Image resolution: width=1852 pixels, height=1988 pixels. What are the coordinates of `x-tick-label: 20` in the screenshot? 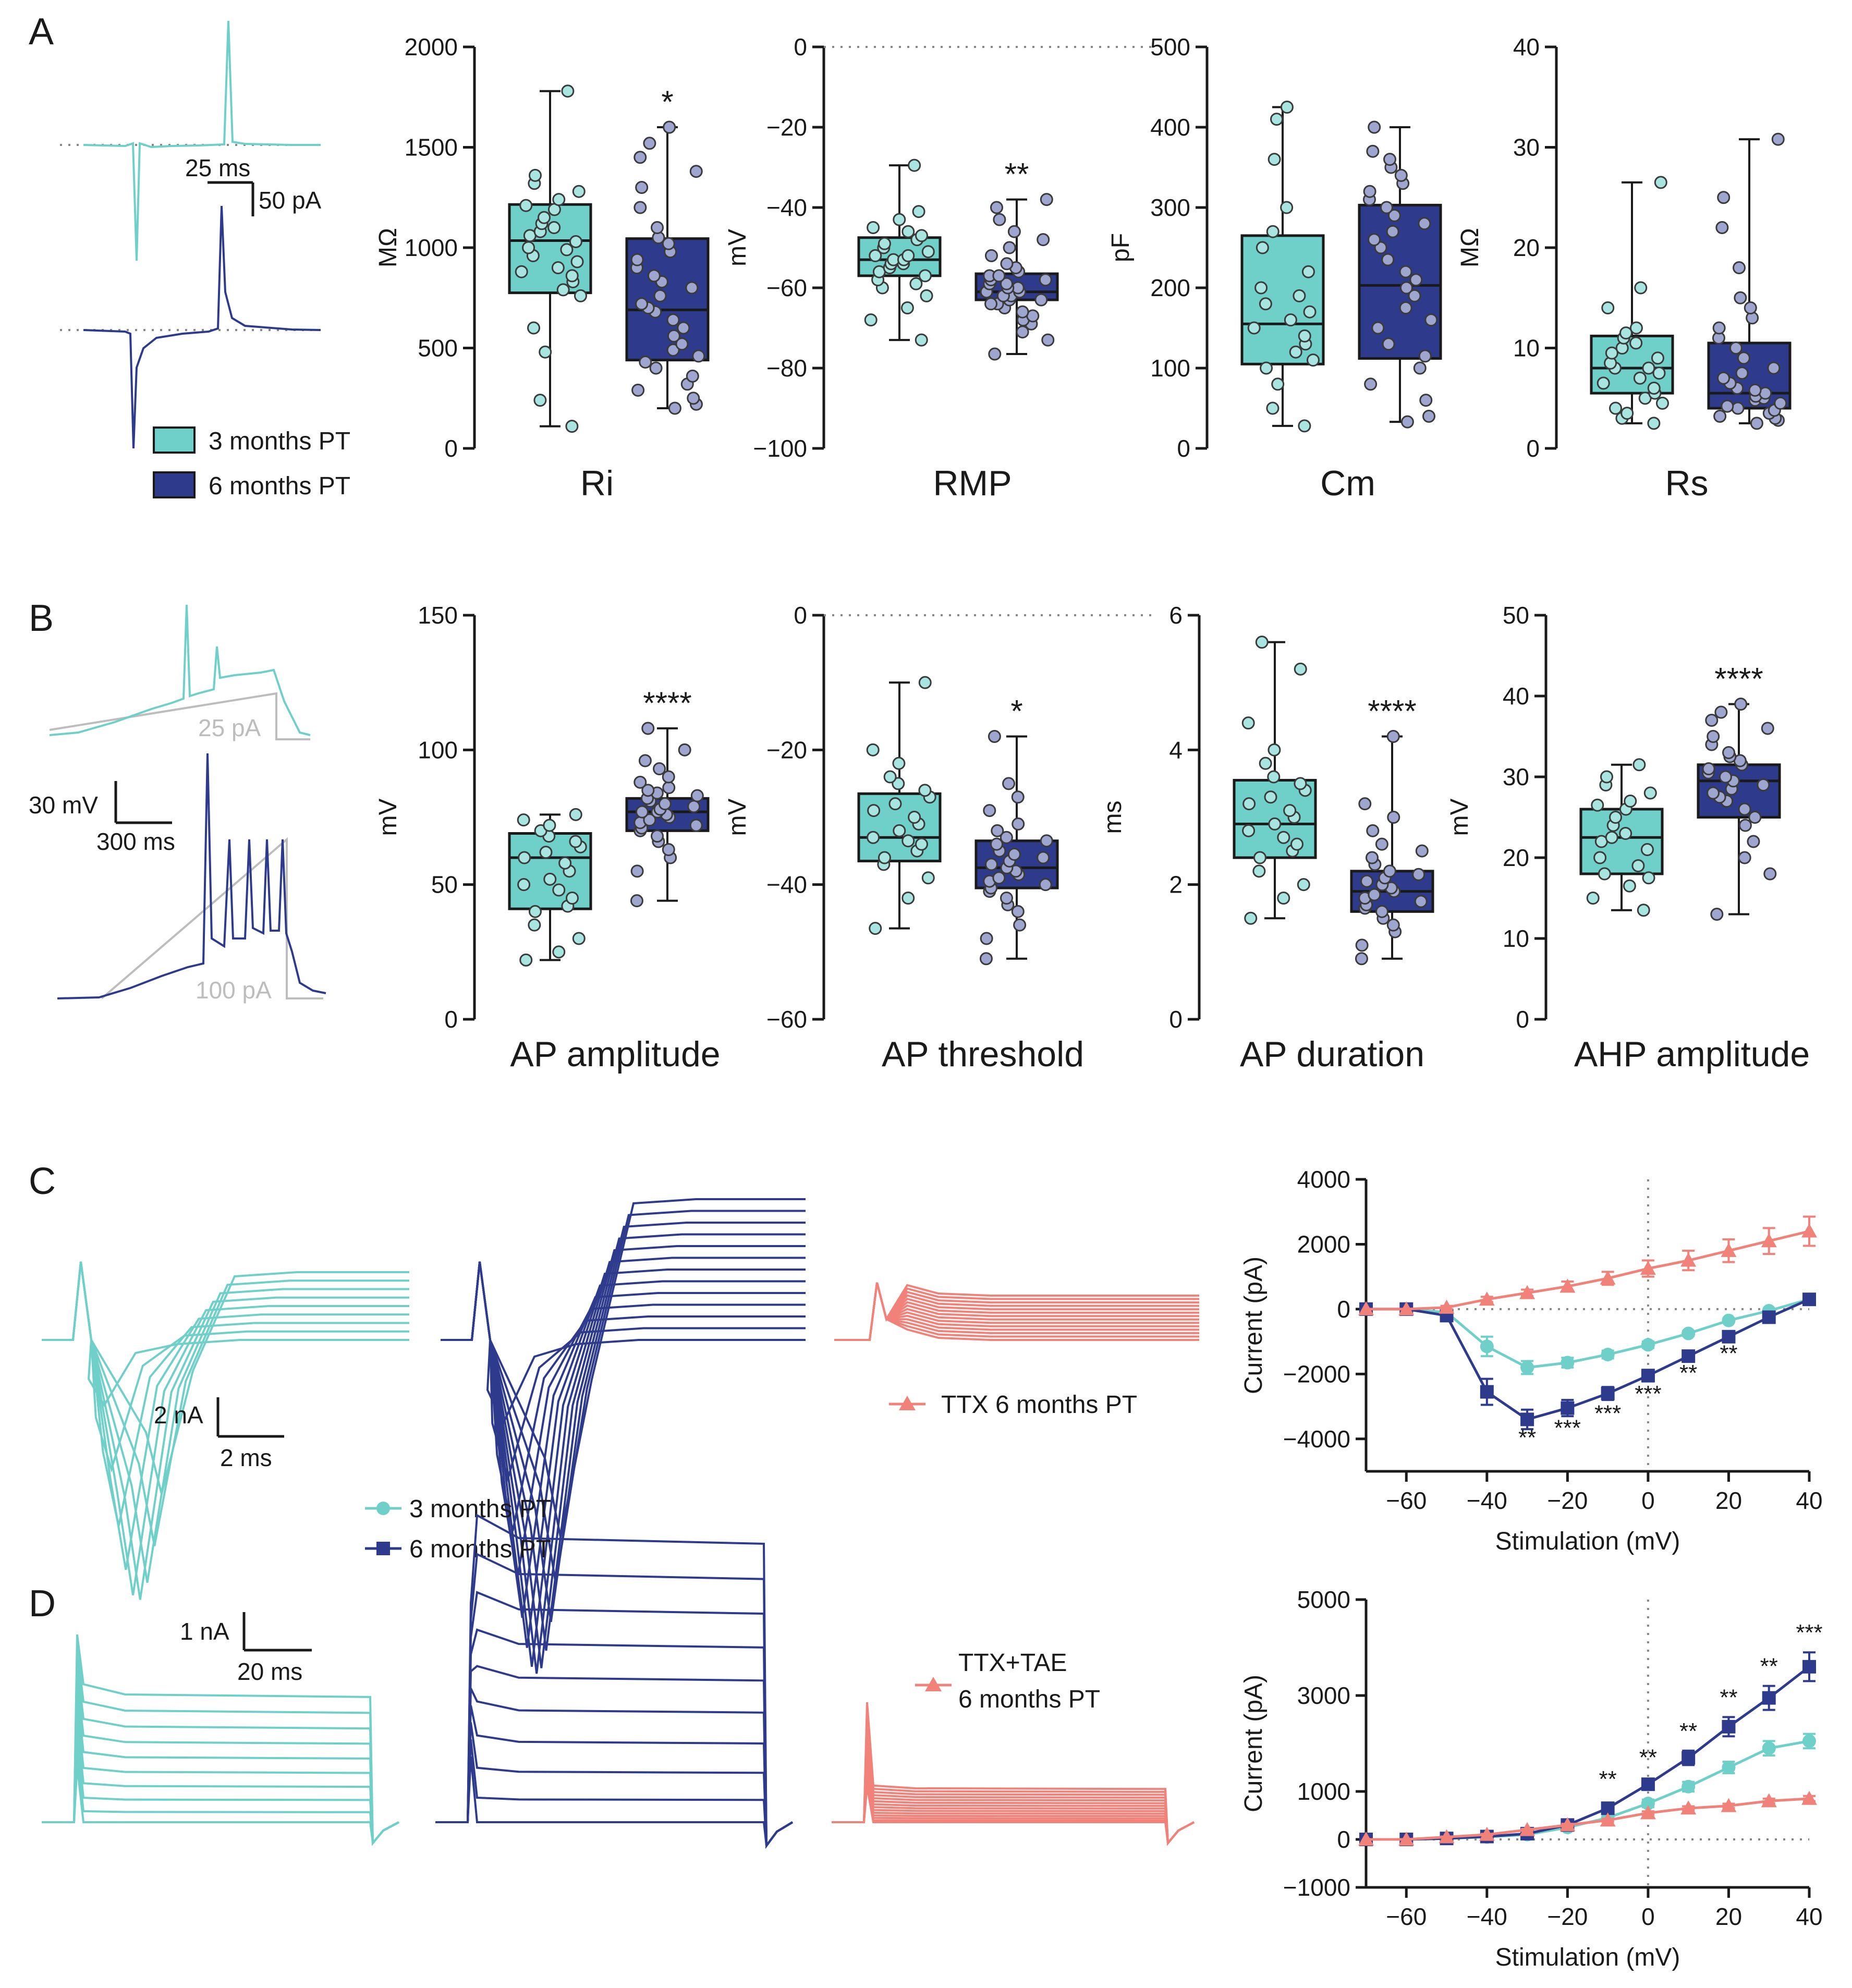 It's located at (1728, 1916).